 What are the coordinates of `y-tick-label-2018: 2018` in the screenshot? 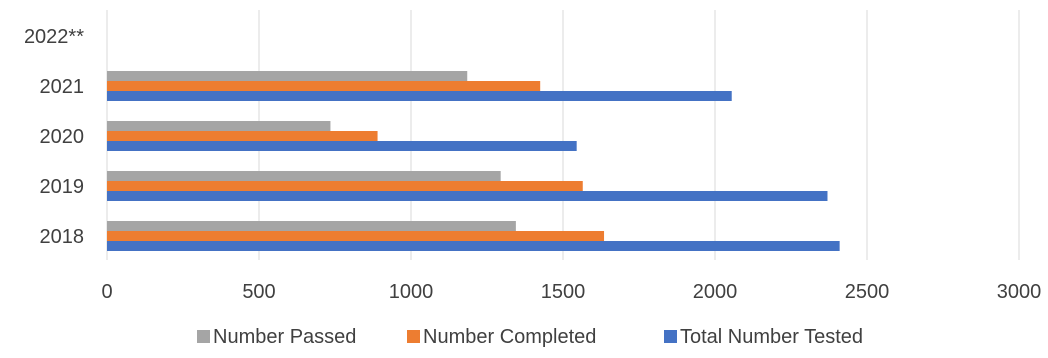 It's located at (62, 237).